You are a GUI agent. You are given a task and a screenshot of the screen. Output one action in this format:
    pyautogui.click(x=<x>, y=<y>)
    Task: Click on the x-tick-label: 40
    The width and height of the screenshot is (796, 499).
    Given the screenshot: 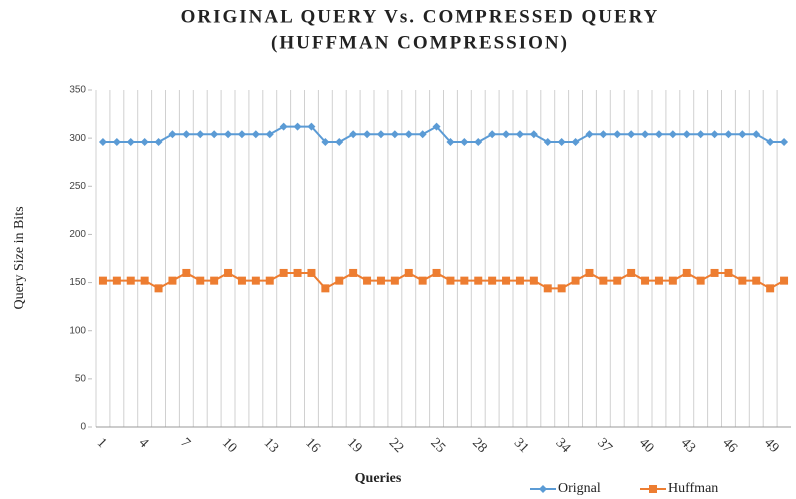 What is the action you would take?
    pyautogui.click(x=646, y=445)
    